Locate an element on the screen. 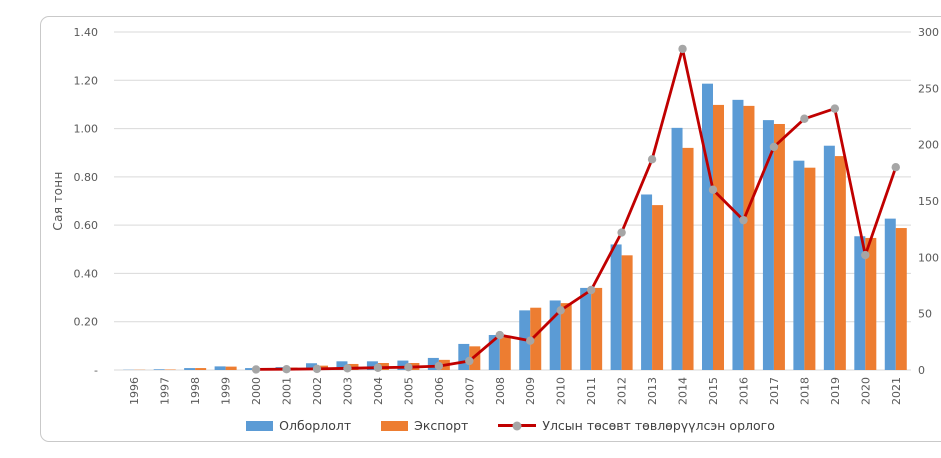 Image resolution: width=941 pixels, height=458 pixels. marker-state-budget-revenue-2018 is located at coordinates (804, 119).